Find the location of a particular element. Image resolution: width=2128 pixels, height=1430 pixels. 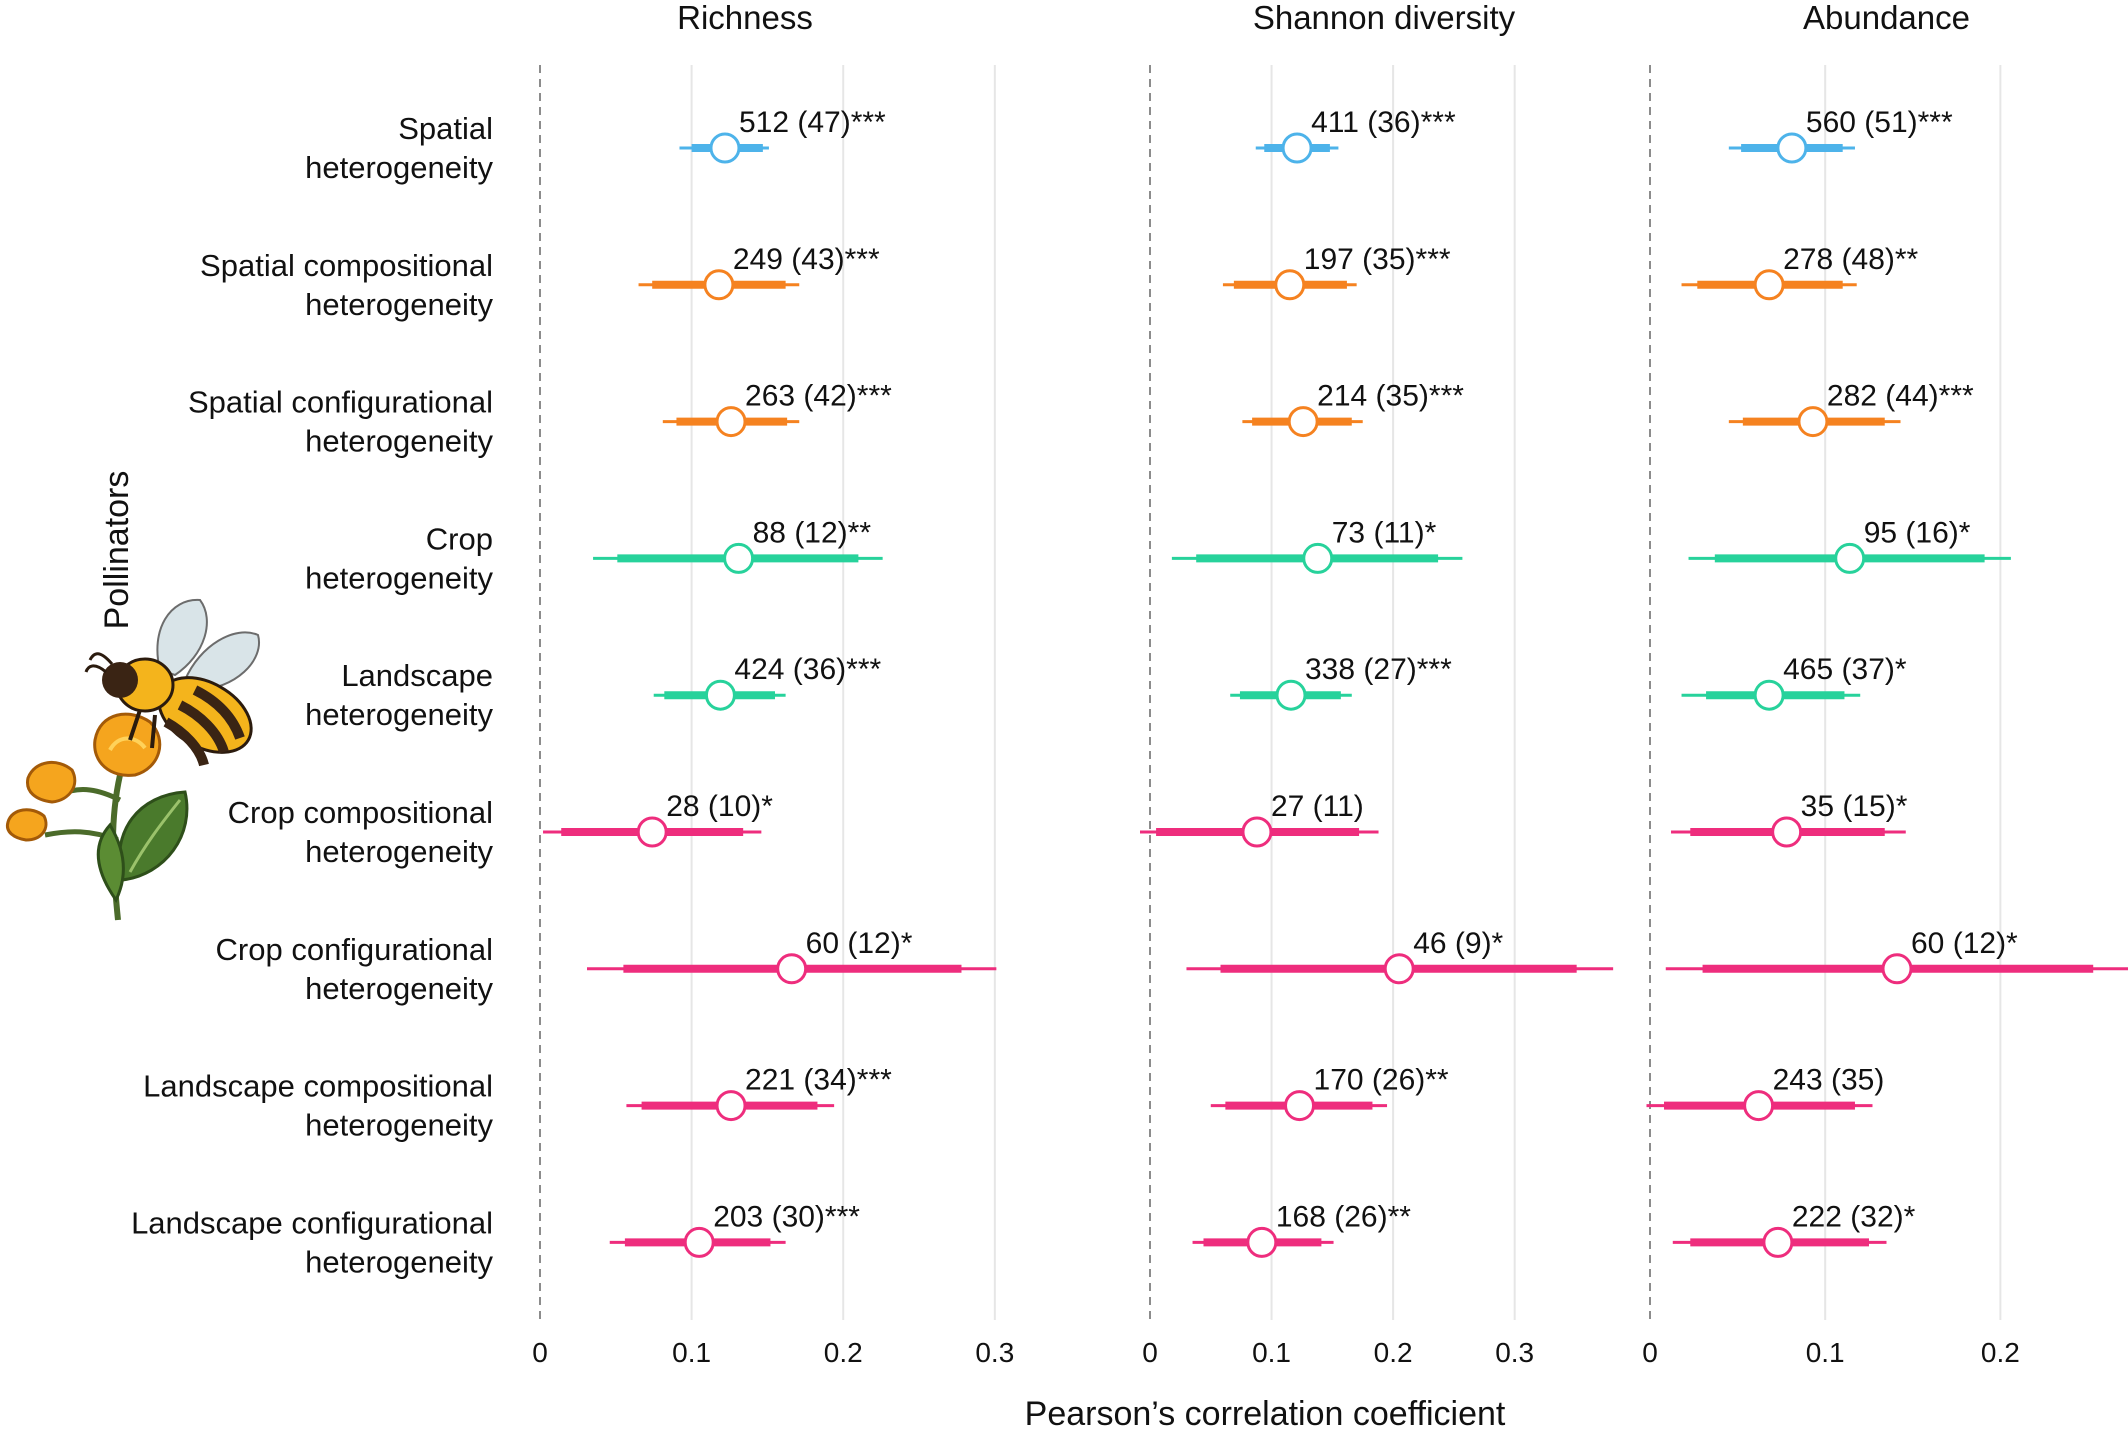

data-label-1-0: 411 (36)*** is located at coordinates (1383, 122).